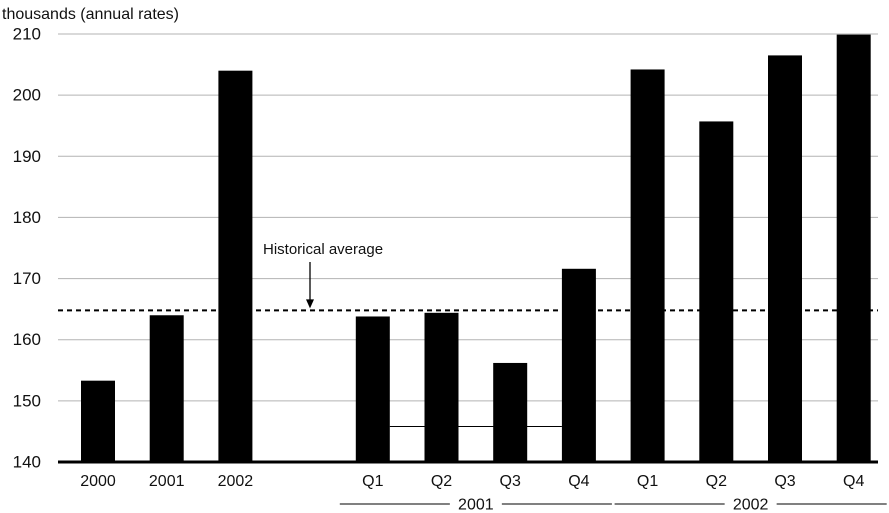  I want to click on x-tick-label: 2000, so click(98, 481).